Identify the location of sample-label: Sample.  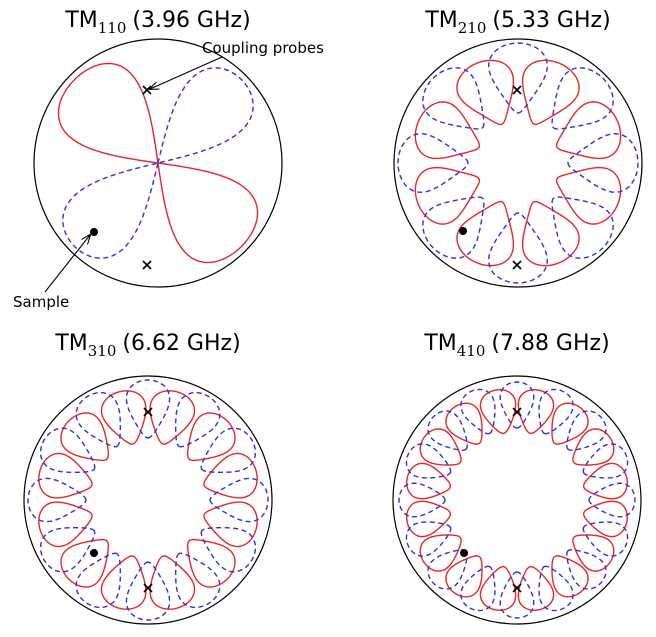
(41, 302).